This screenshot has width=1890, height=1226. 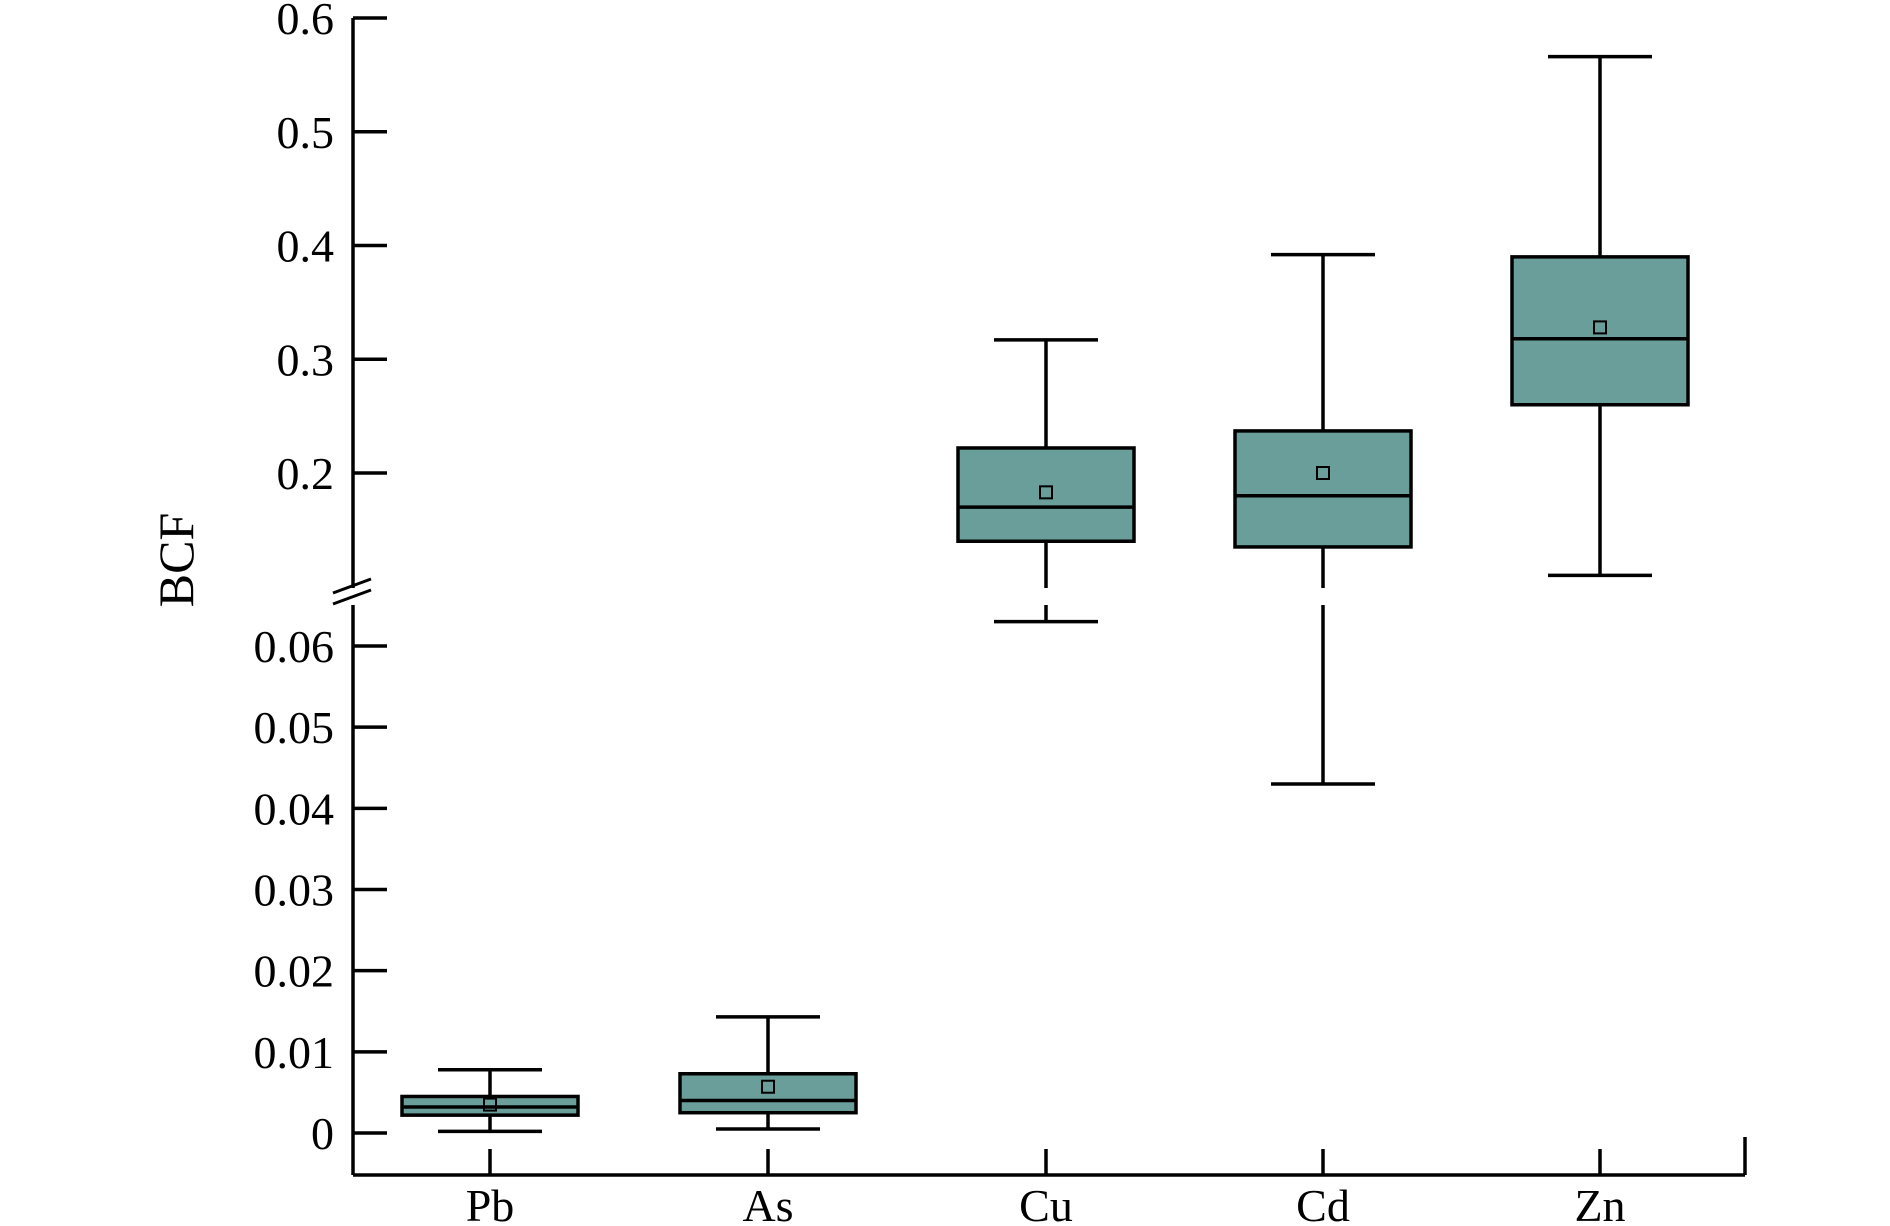 What do you see at coordinates (176, 560) in the screenshot?
I see `y-axis-title: BCF` at bounding box center [176, 560].